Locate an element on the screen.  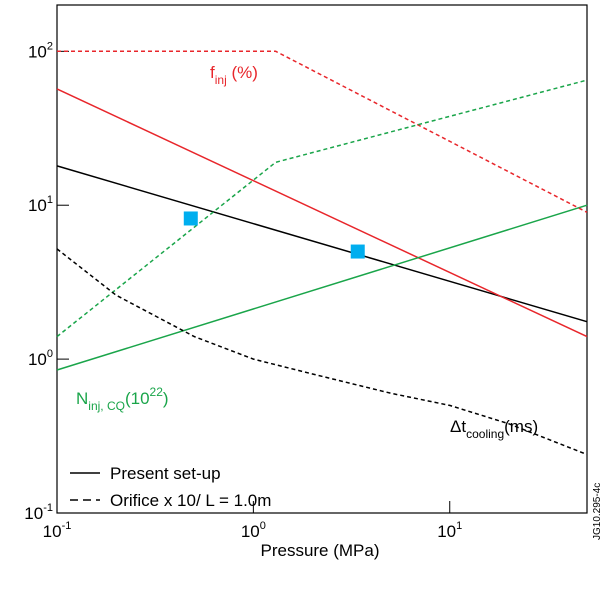
x-tick-label: 10⁰ is located at coordinates (253, 530).